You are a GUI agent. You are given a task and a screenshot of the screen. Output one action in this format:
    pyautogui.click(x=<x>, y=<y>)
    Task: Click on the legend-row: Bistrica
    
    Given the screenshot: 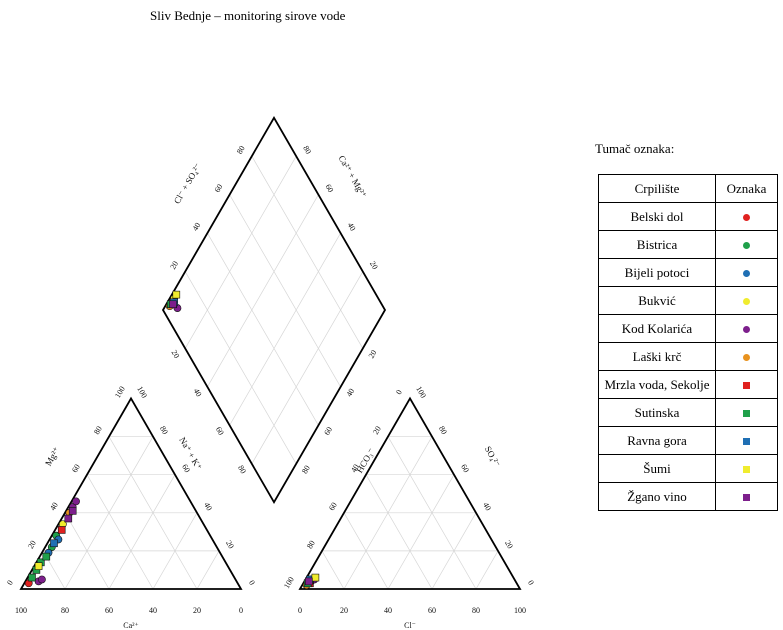 What is the action you would take?
    pyautogui.click(x=688, y=244)
    